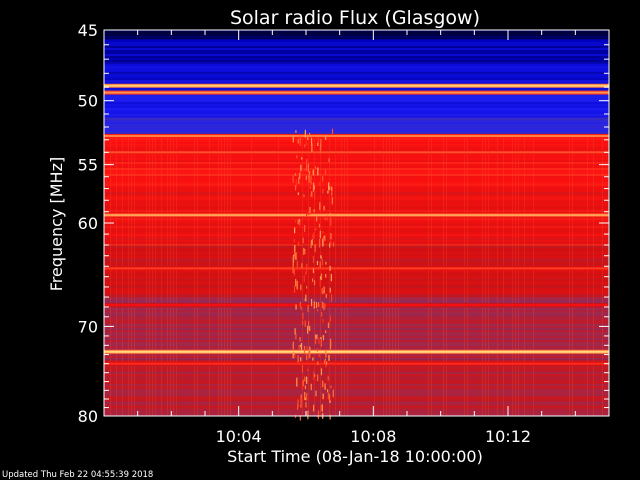  I want to click on chart-title: Solar radio Flux (Glasgow), so click(355, 18).